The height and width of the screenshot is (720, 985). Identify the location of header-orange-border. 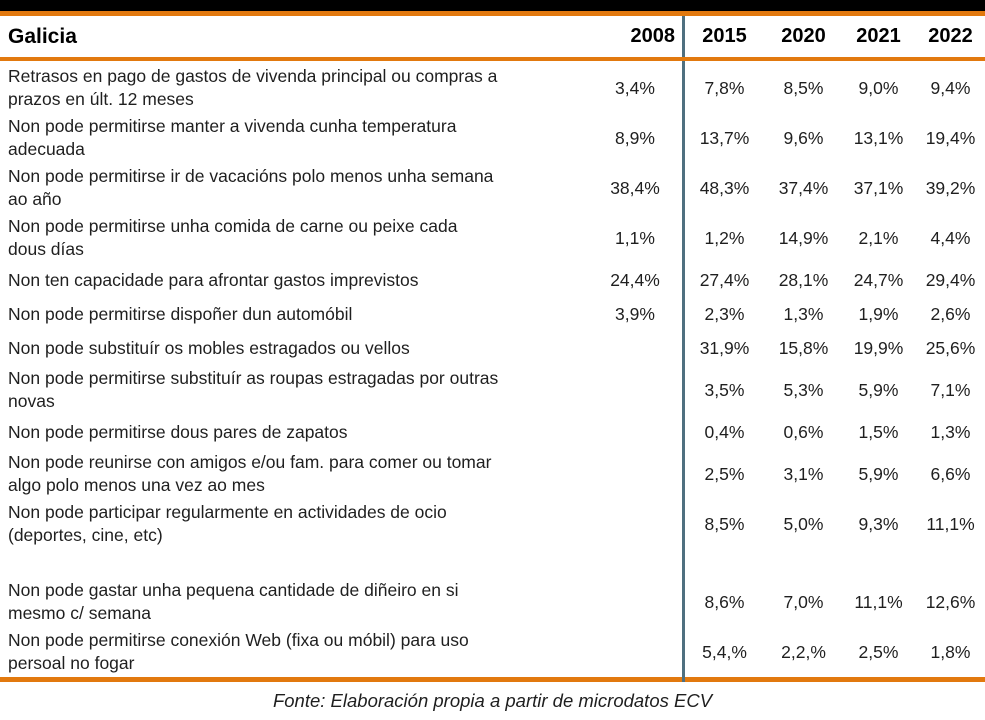
(492, 59).